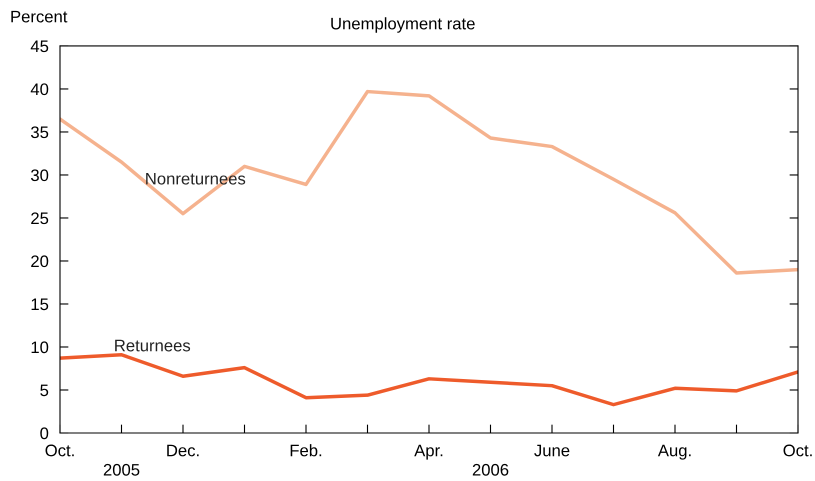  Describe the element at coordinates (429, 379) in the screenshot. I see `line-series` at that location.